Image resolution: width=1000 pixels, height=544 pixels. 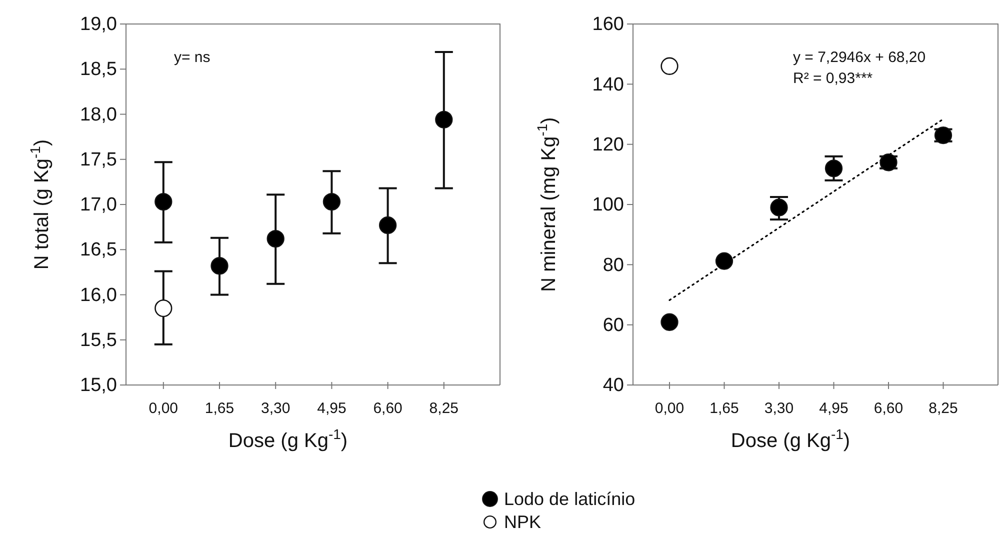 I want to click on annotation: R² = 0,93***, so click(x=833, y=78).